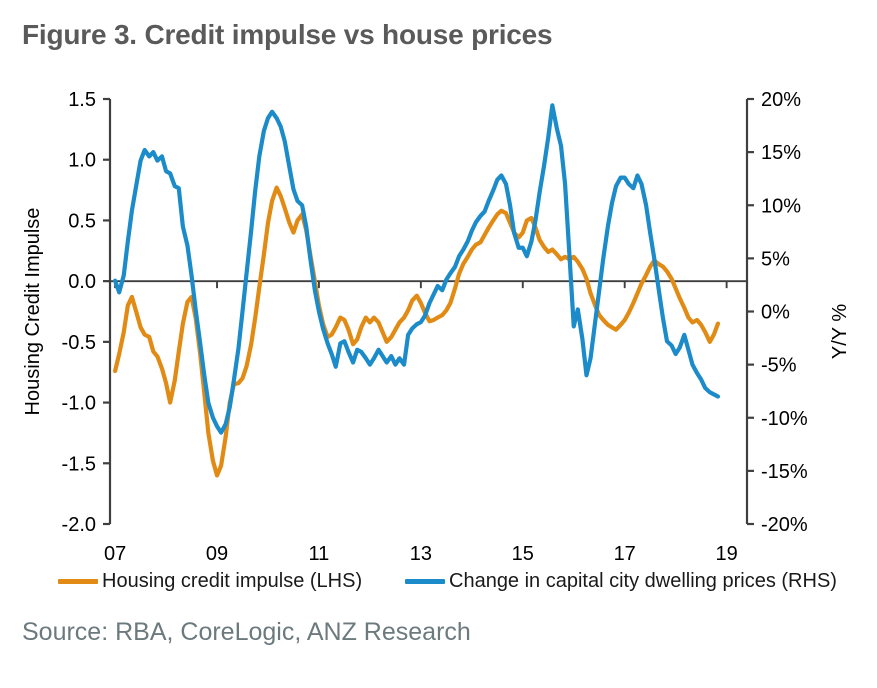 This screenshot has width=877, height=688. Describe the element at coordinates (726, 551) in the screenshot. I see `x-axis-tick-label: 19` at that location.